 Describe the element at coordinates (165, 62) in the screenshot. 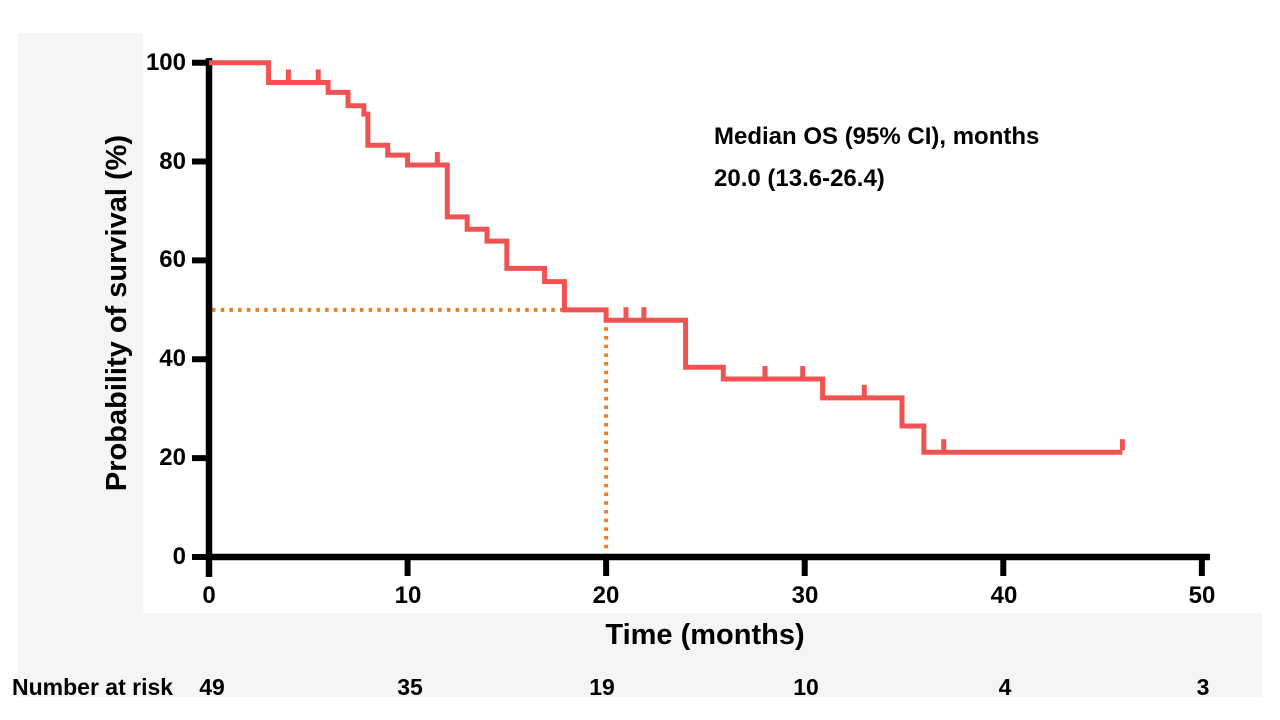

I see `y-tick-label-100: 100` at that location.